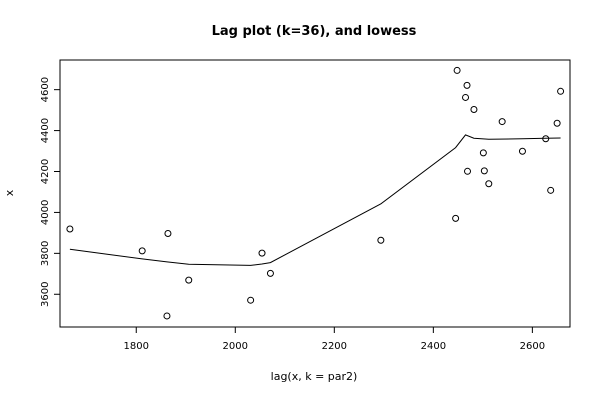 The height and width of the screenshot is (400, 600). I want to click on x-tick-label: 2200, so click(334, 346).